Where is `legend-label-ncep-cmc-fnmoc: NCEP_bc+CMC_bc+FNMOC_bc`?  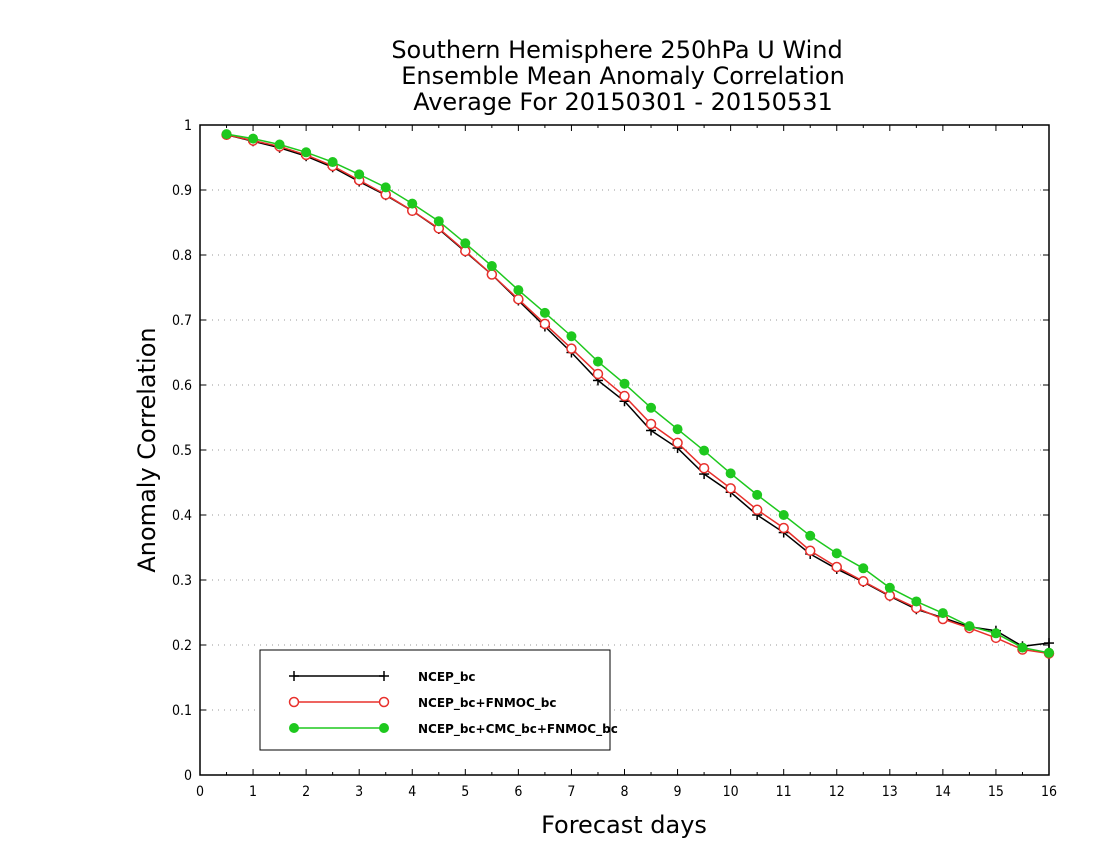
legend-label-ncep-cmc-fnmoc: NCEP_bc+CMC_bc+FNMOC_bc is located at coordinates (518, 729).